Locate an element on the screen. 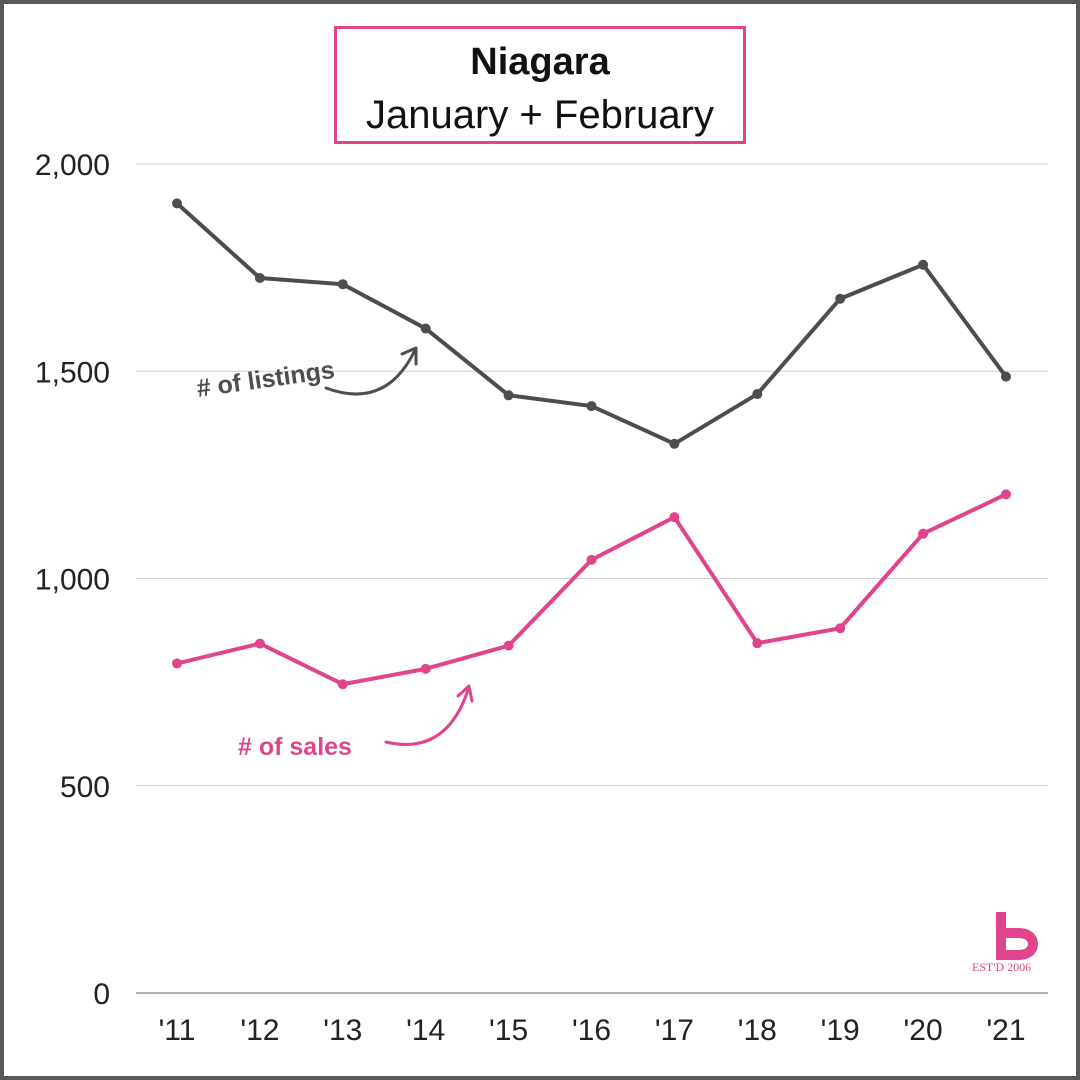 Image resolution: width=1080 pixels, height=1080 pixels. y-tick-label: 500 is located at coordinates (85, 787).